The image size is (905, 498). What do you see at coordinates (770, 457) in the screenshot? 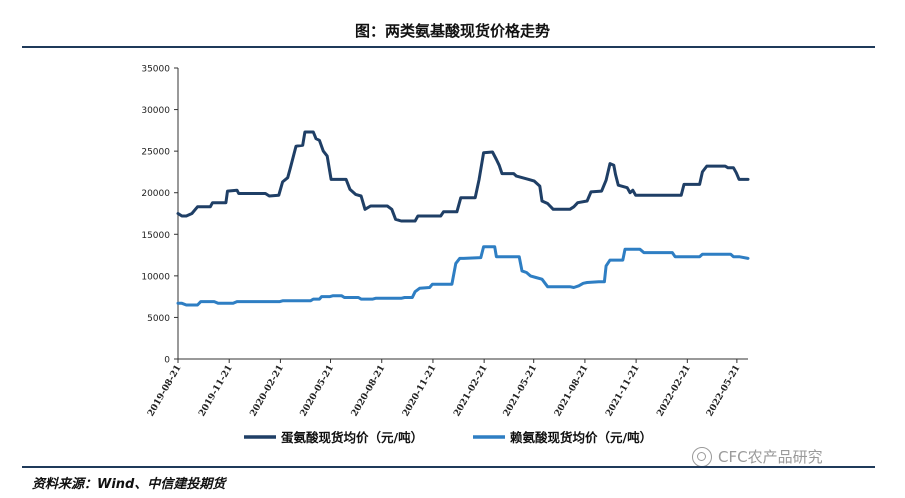
I see `watermark-text: CFC农产品研究` at bounding box center [770, 457].